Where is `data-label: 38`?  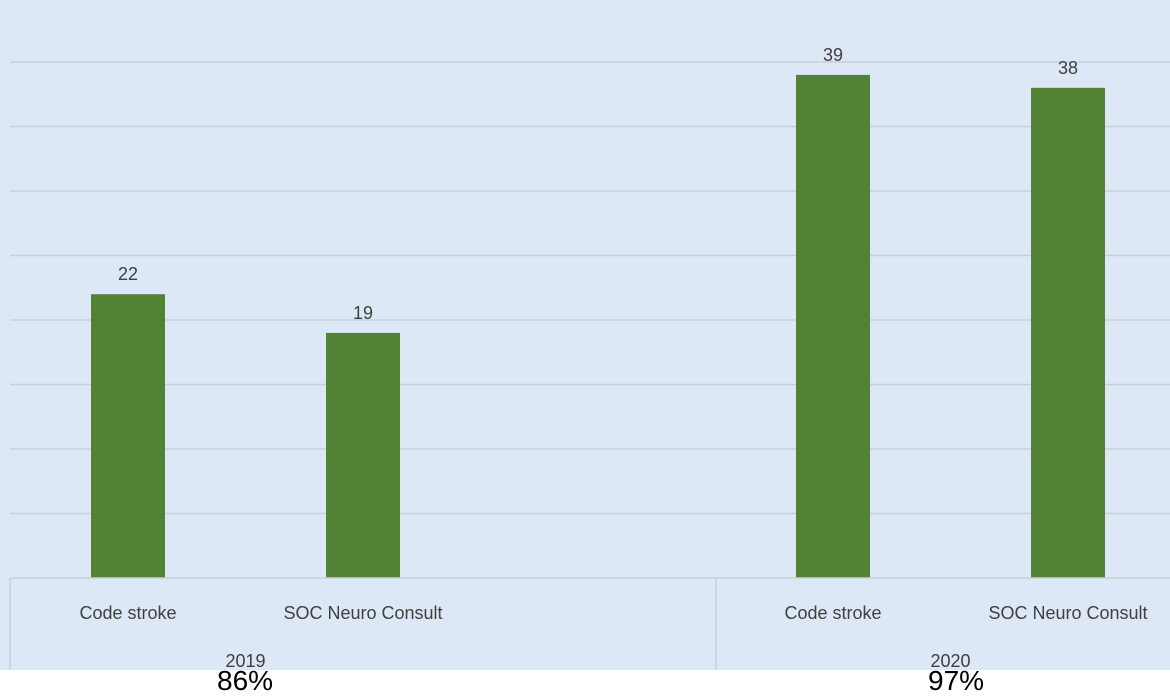
data-label: 38 is located at coordinates (1068, 68).